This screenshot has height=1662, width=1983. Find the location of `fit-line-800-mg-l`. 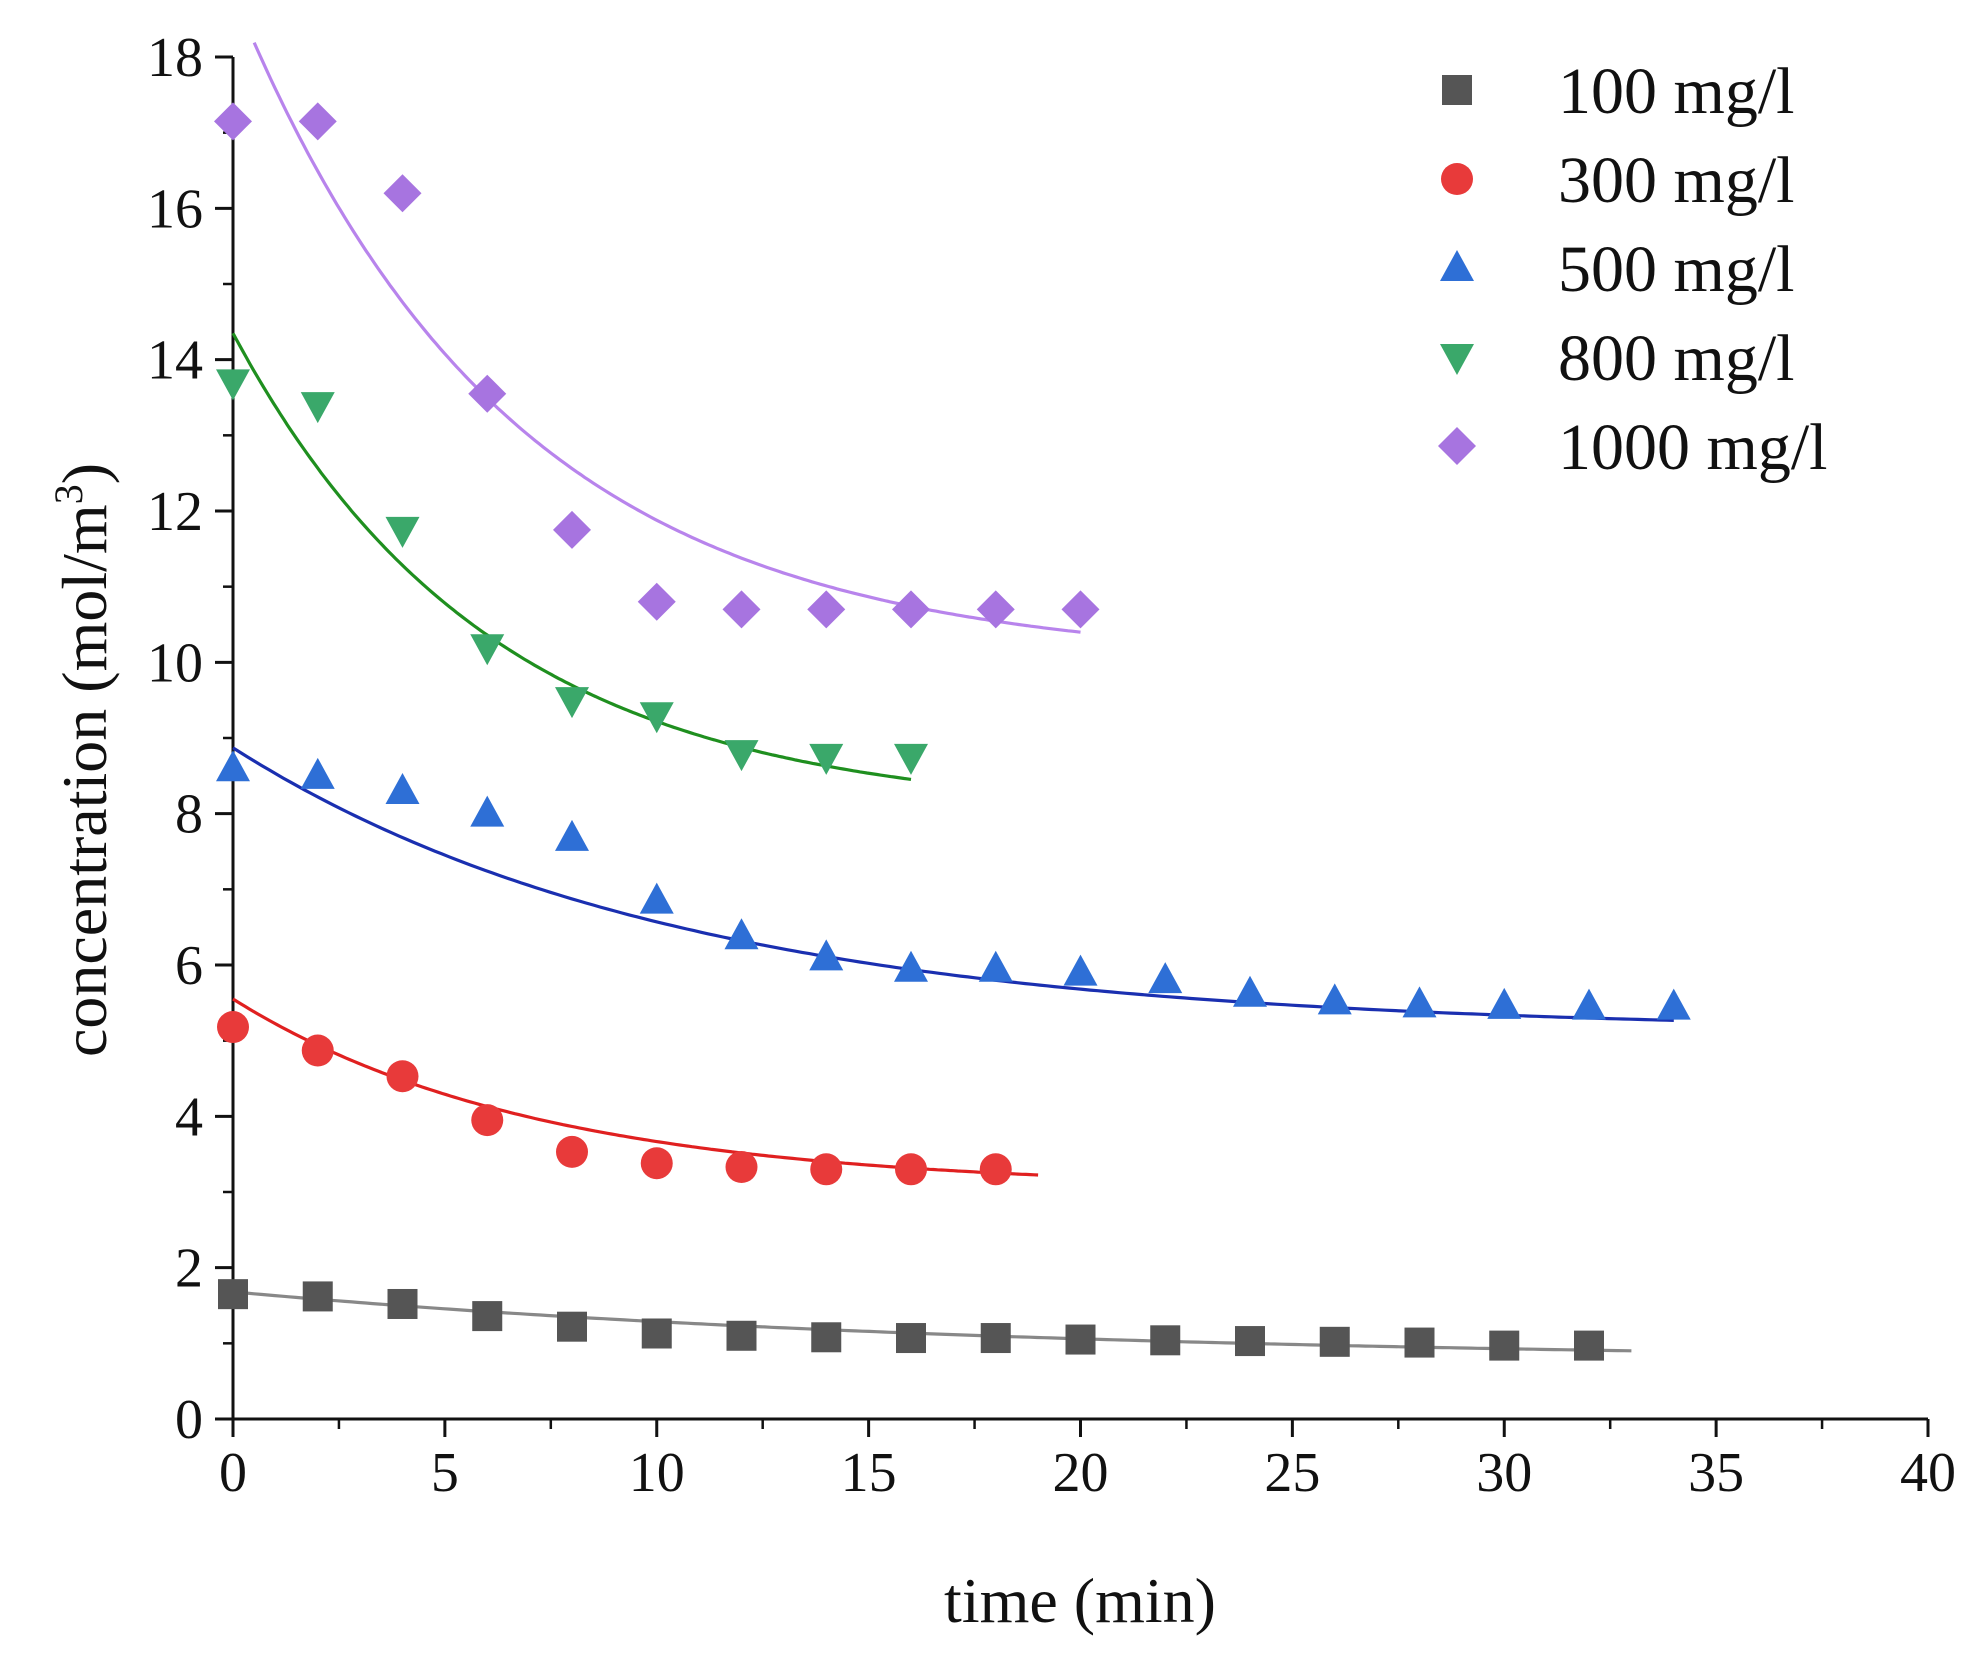

fit-line-800-mg-l is located at coordinates (571, 556).